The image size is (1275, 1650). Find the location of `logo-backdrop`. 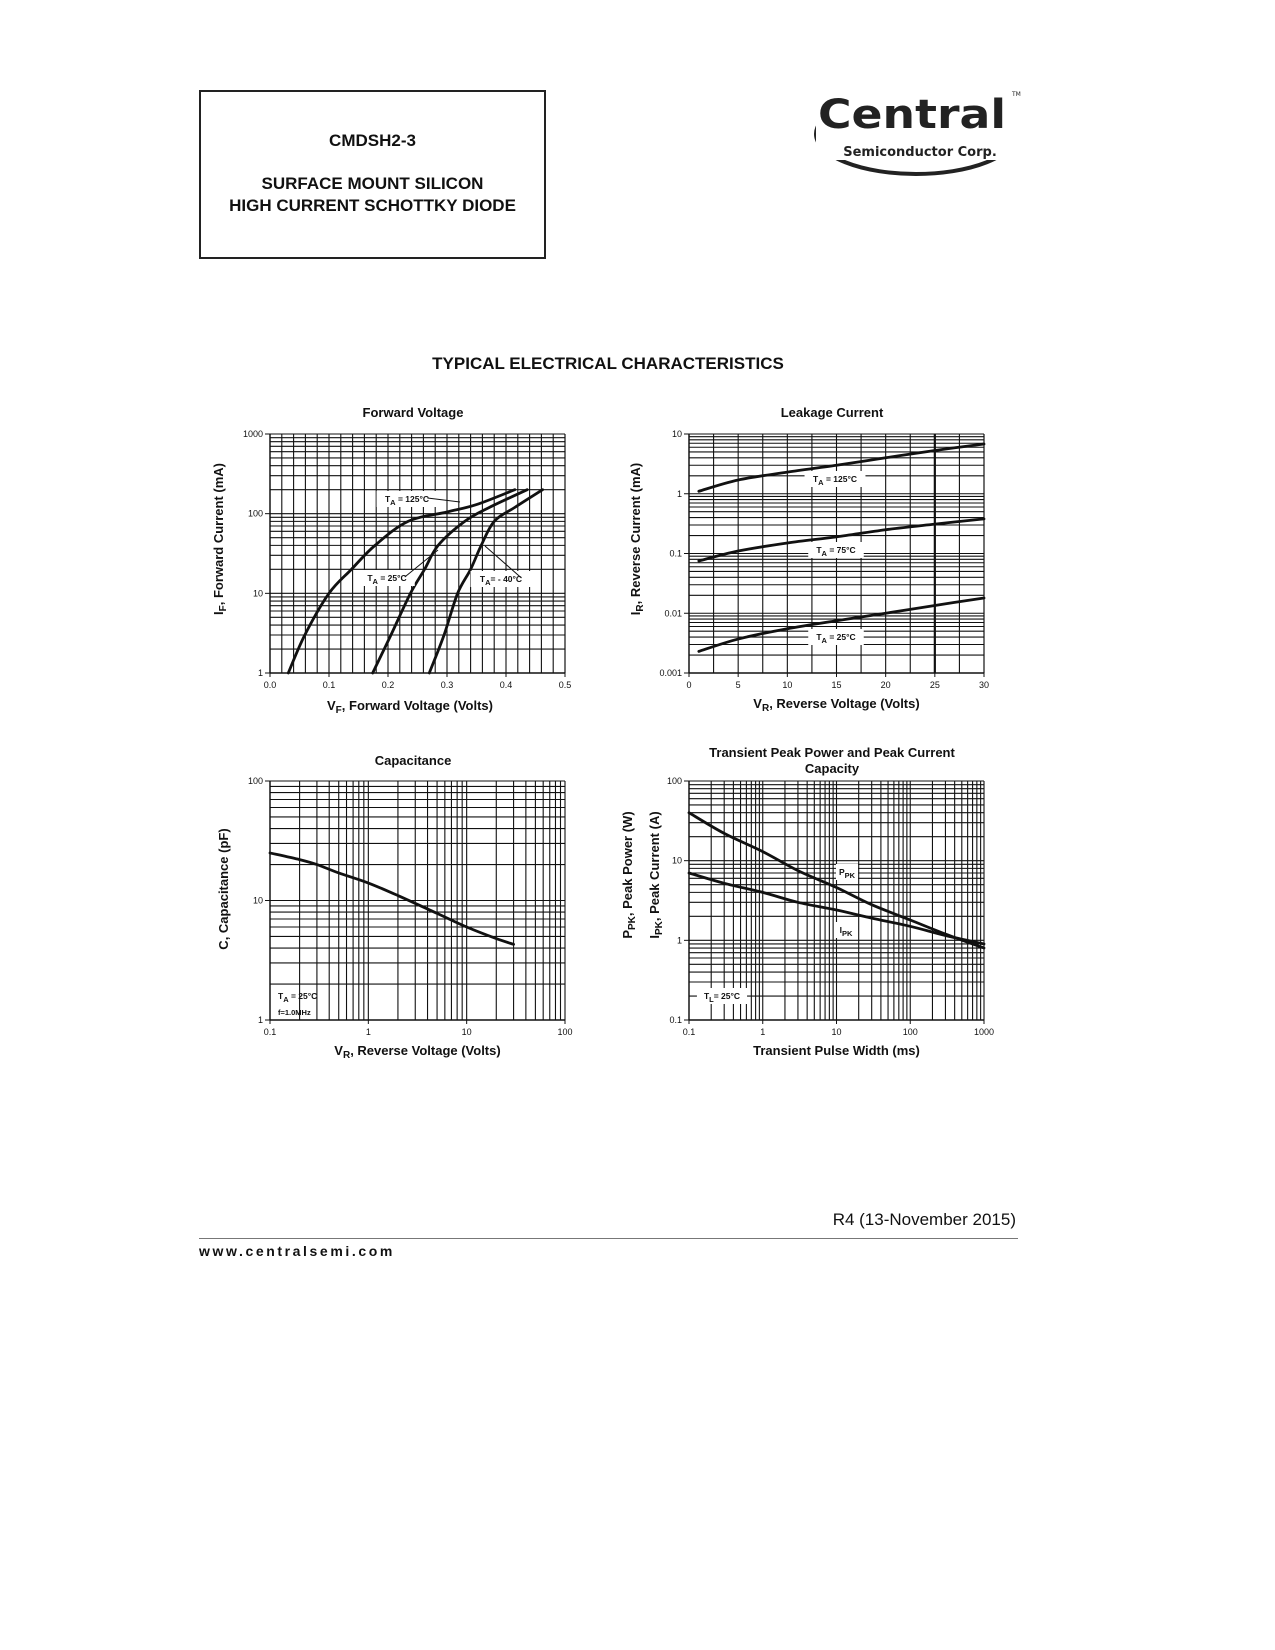

logo-backdrop is located at coordinates (917, 125).